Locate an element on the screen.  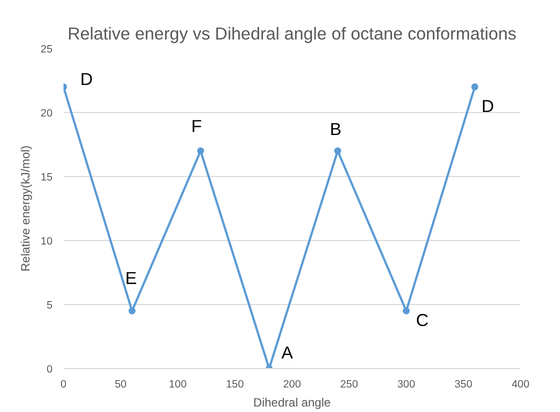
x-tick-label: 50 is located at coordinates (120, 384).